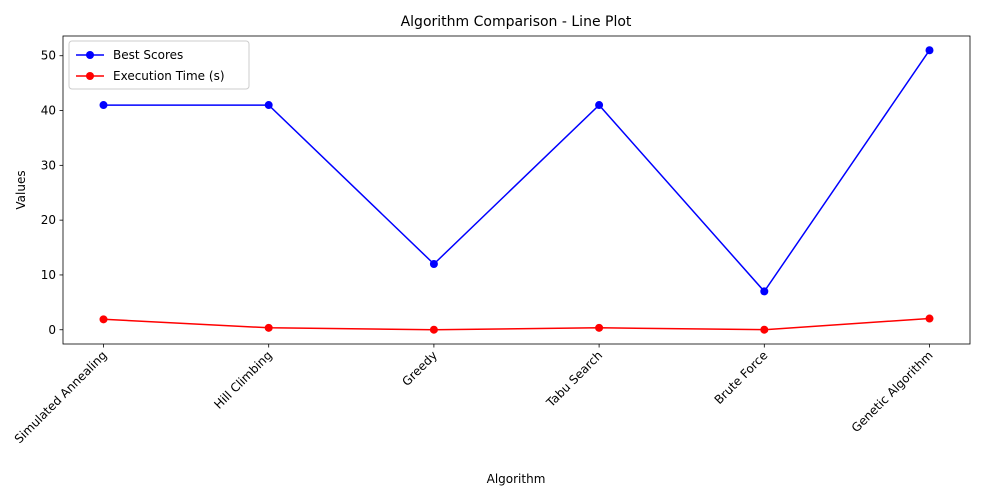 The image size is (1000, 500). Describe the element at coordinates (52, 330) in the screenshot. I see `y-tick-label: 0` at that location.